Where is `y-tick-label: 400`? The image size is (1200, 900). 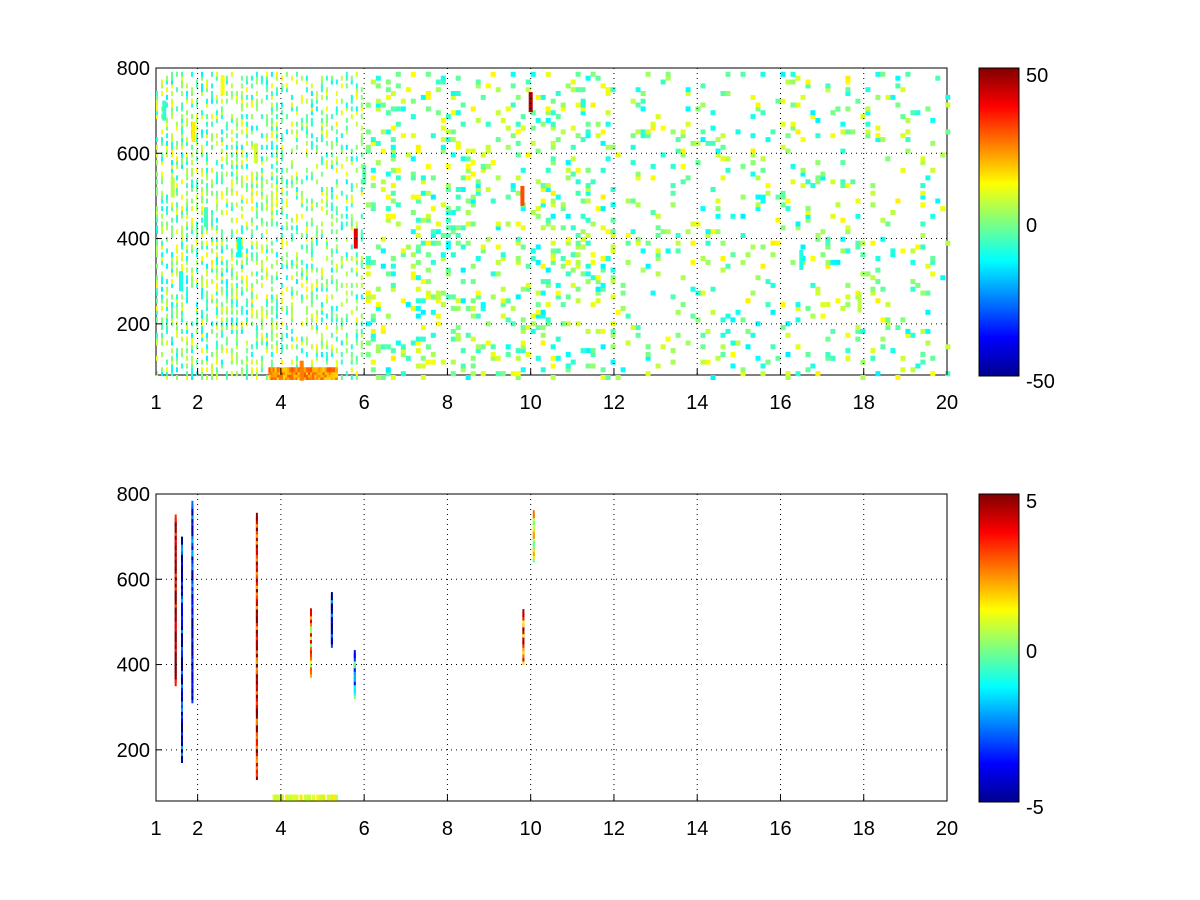 y-tick-label: 400 is located at coordinates (133, 666).